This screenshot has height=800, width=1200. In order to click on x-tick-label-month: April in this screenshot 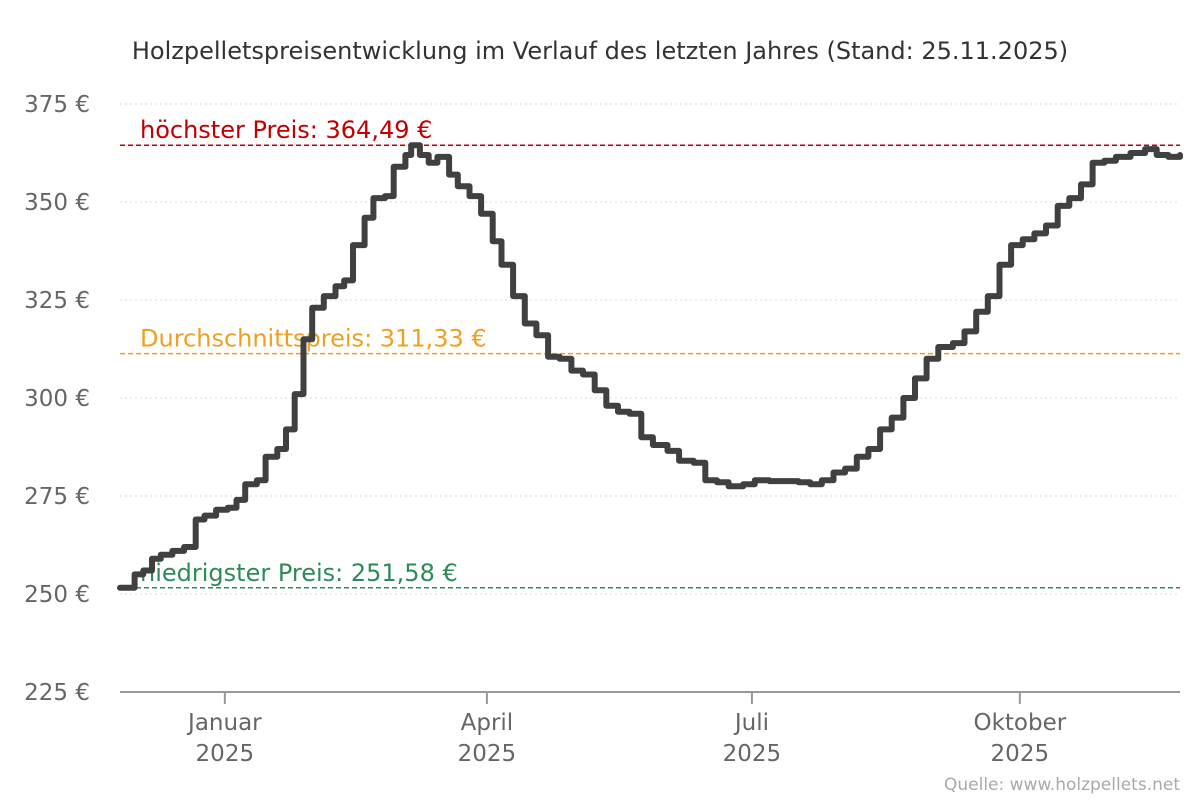, I will do `click(487, 723)`.